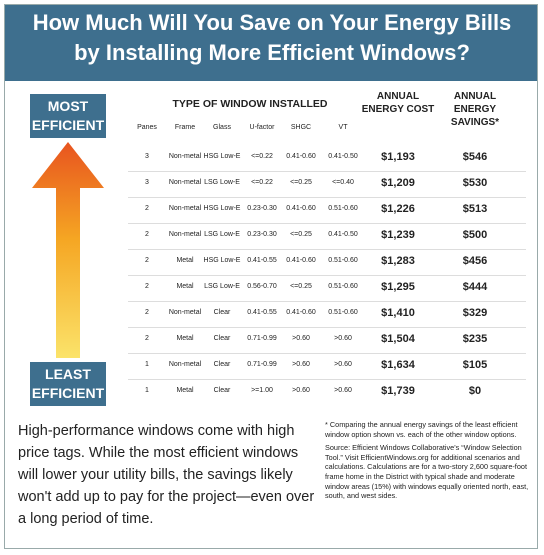 The width and height of the screenshot is (544, 555). What do you see at coordinates (398, 235) in the screenshot?
I see `energy-cost: $1,239` at bounding box center [398, 235].